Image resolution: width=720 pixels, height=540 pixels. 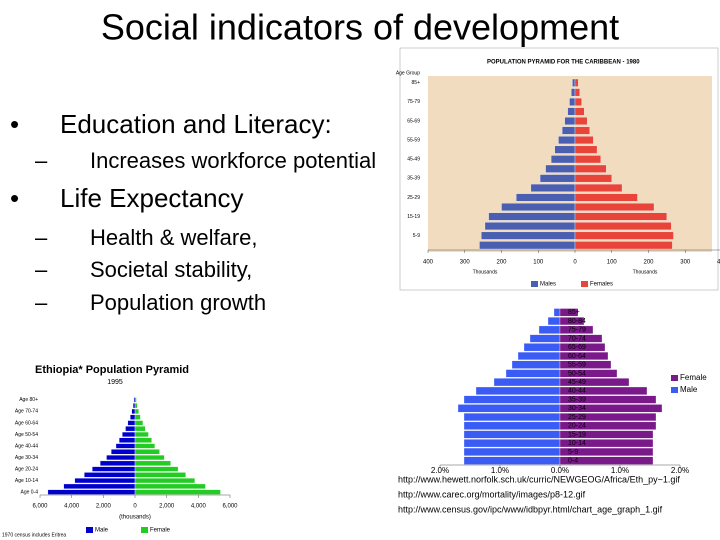 I want to click on x-tick-label: 2,000, so click(x=104, y=507).